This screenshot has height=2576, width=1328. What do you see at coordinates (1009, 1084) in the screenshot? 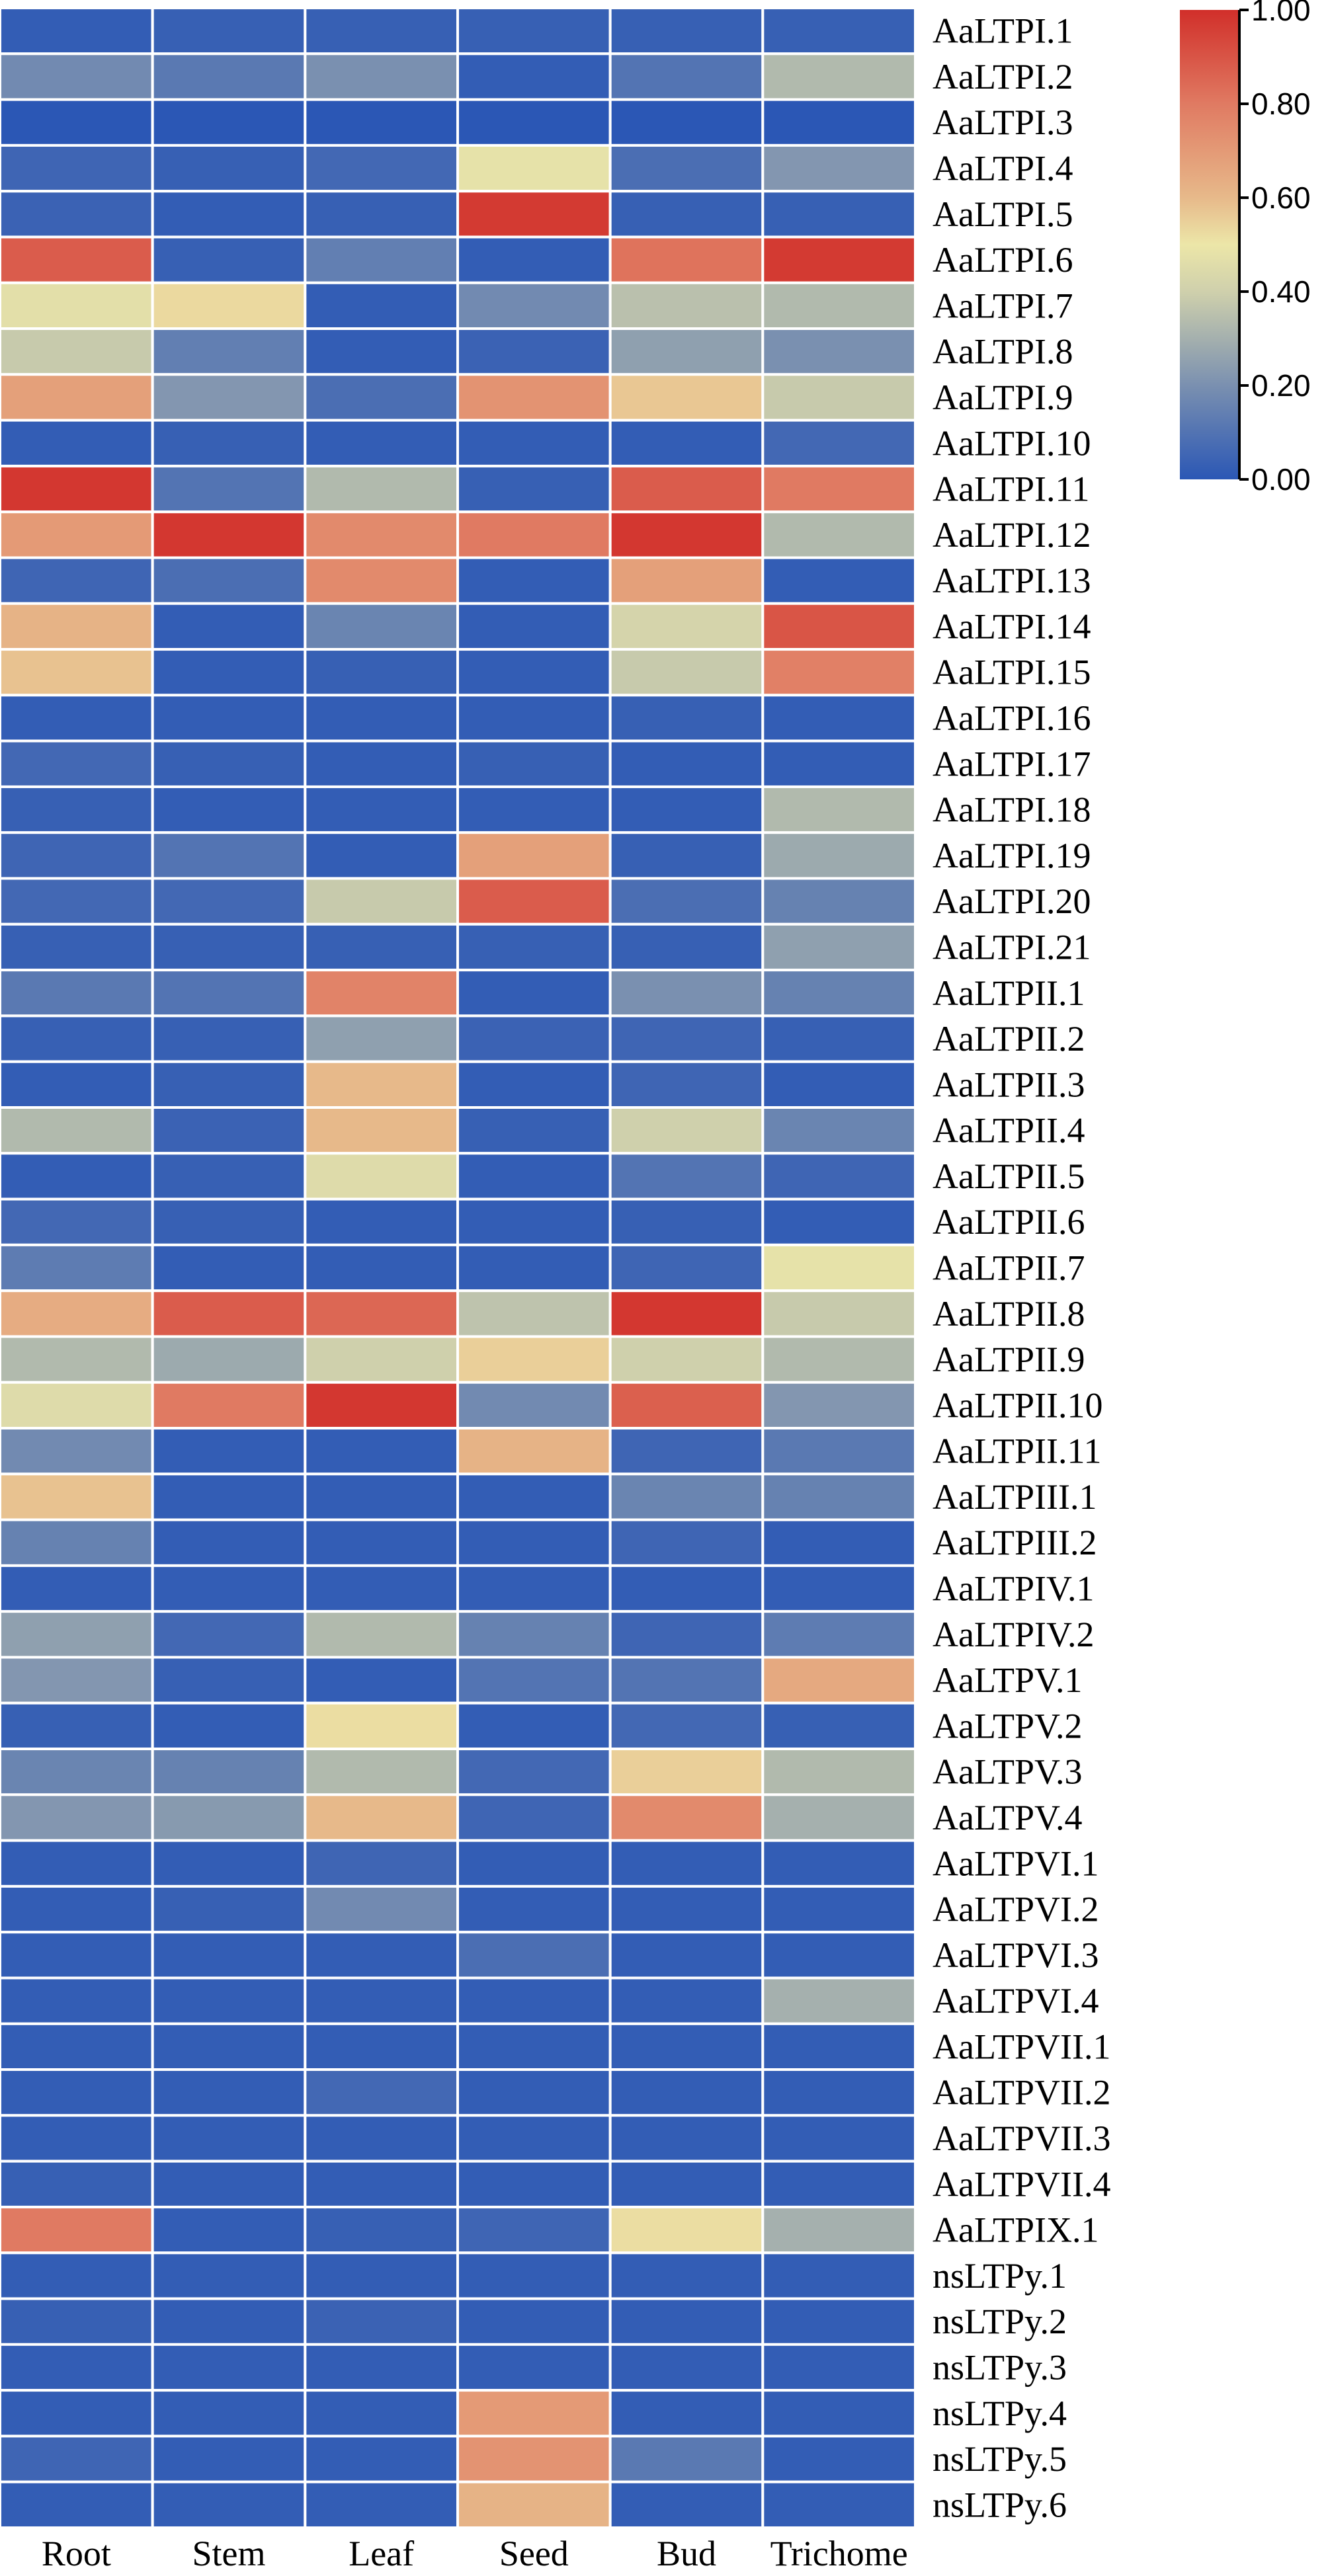
I see `row-label: AaLTPII.3` at bounding box center [1009, 1084].